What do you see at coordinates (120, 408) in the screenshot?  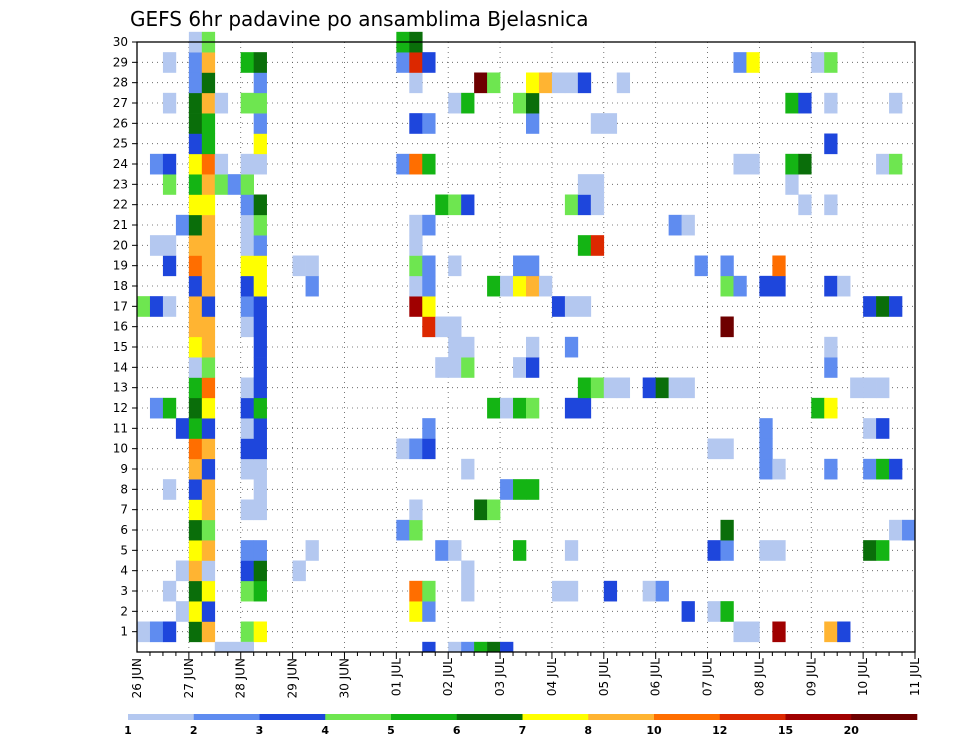 I see `y-tick-label: 12` at bounding box center [120, 408].